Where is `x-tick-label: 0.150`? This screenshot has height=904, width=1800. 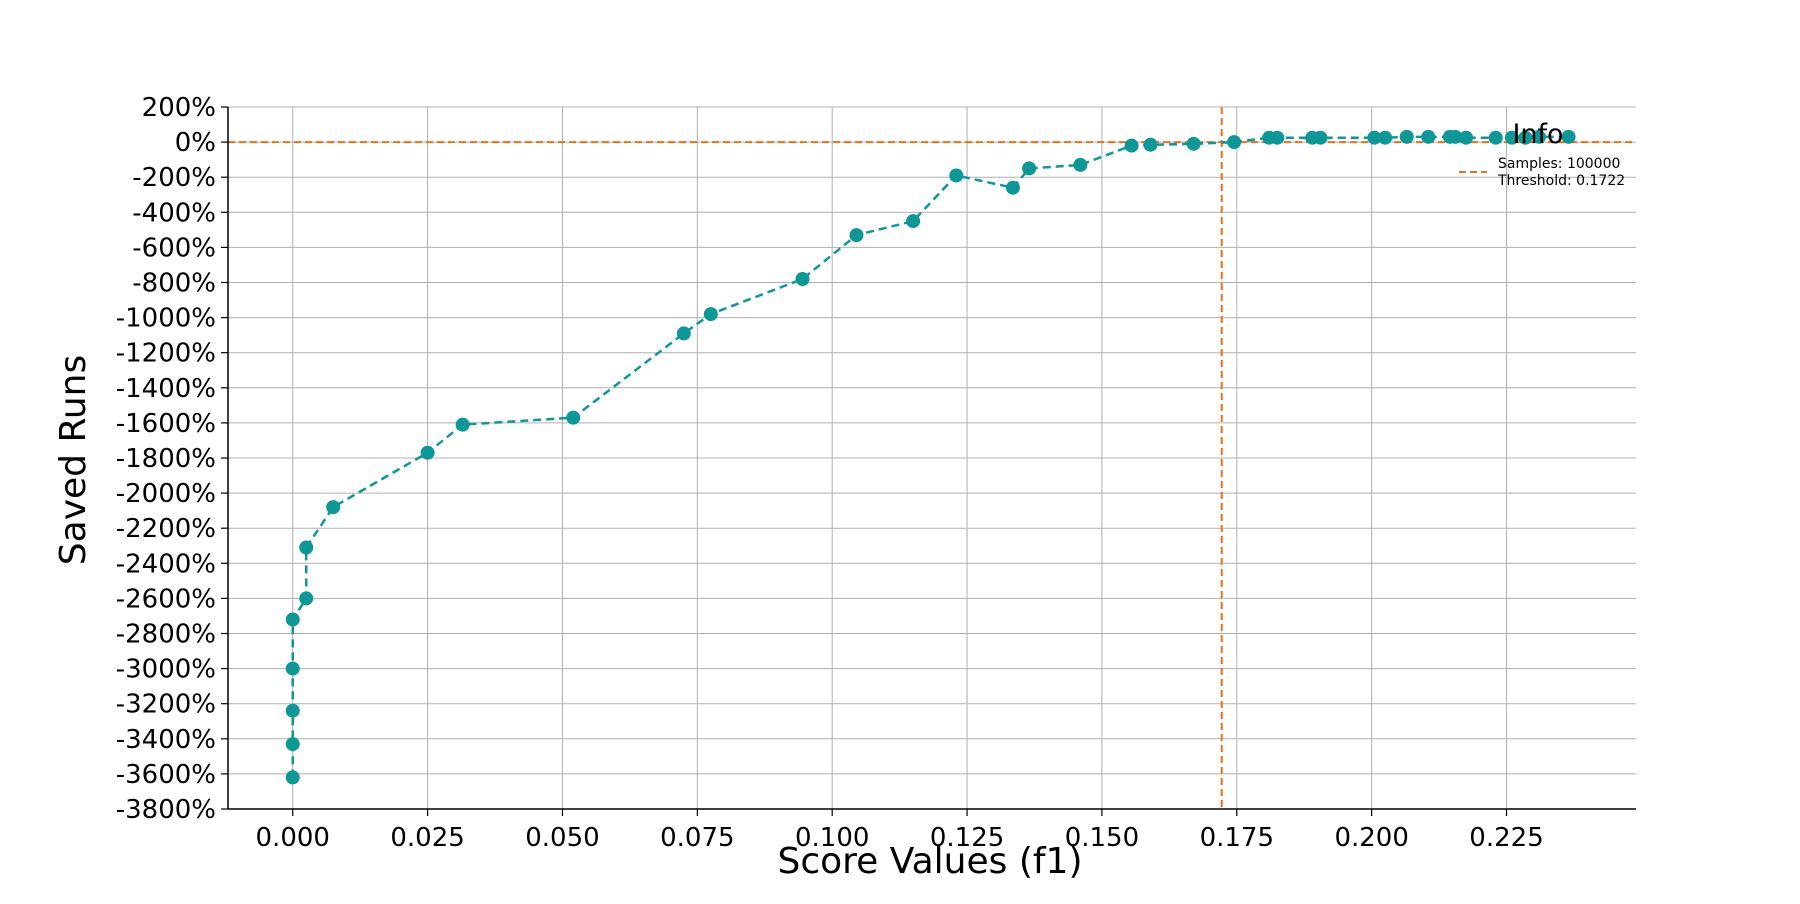 x-tick-label: 0.150 is located at coordinates (1102, 838).